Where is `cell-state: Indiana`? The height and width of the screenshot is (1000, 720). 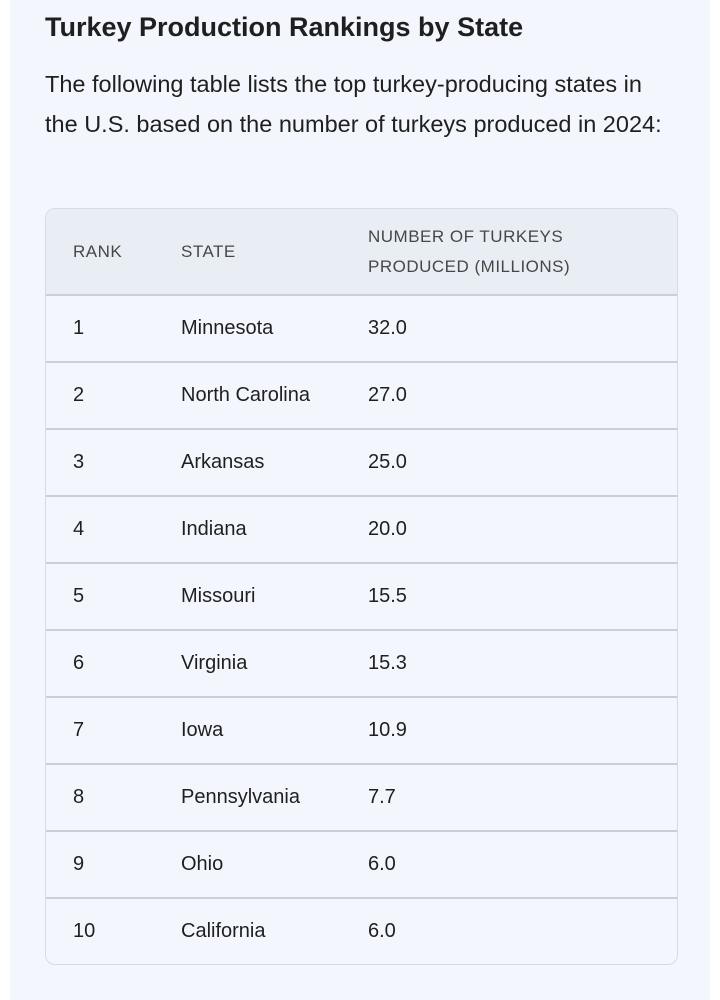
cell-state: Indiana is located at coordinates (274, 529).